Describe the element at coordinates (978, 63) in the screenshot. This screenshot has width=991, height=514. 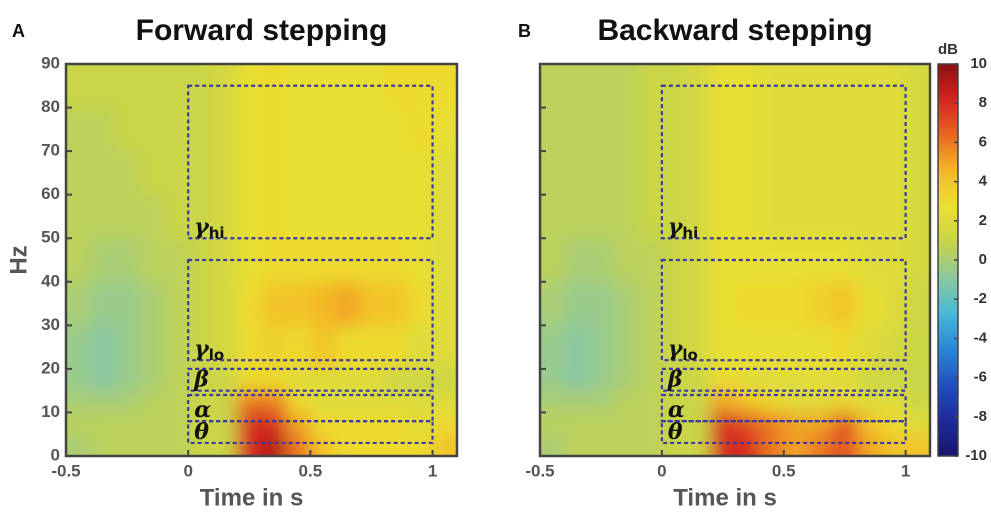
I see `colorbar-tick-label: 10` at that location.